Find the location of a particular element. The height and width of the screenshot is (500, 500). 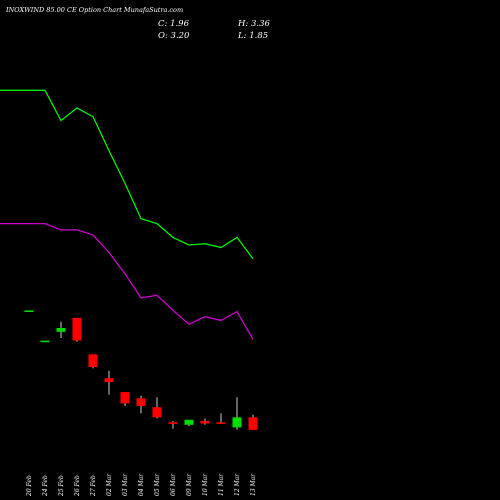

ohlc-low: L: 1.85 is located at coordinates (252, 36).